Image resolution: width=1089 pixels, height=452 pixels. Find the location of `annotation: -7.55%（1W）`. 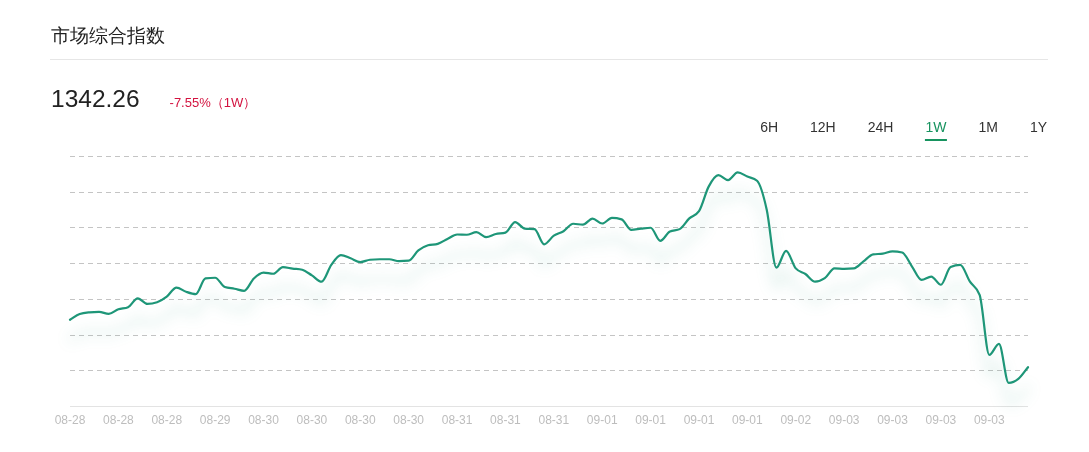

annotation: -7.55%（1W） is located at coordinates (213, 102).